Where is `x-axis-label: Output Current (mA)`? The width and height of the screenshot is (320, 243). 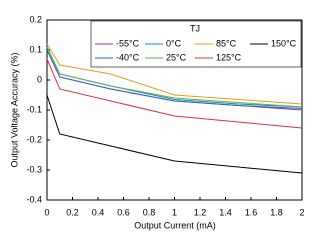 x-axis-label: Output Current (mA) is located at coordinates (175, 225).